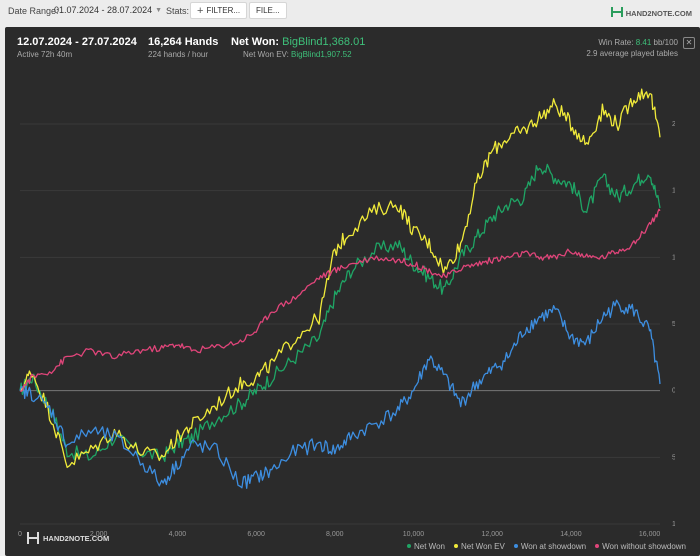 This screenshot has width=700, height=556. Describe the element at coordinates (632, 53) in the screenshot. I see `average-tables: 2.9 average played tables` at that location.